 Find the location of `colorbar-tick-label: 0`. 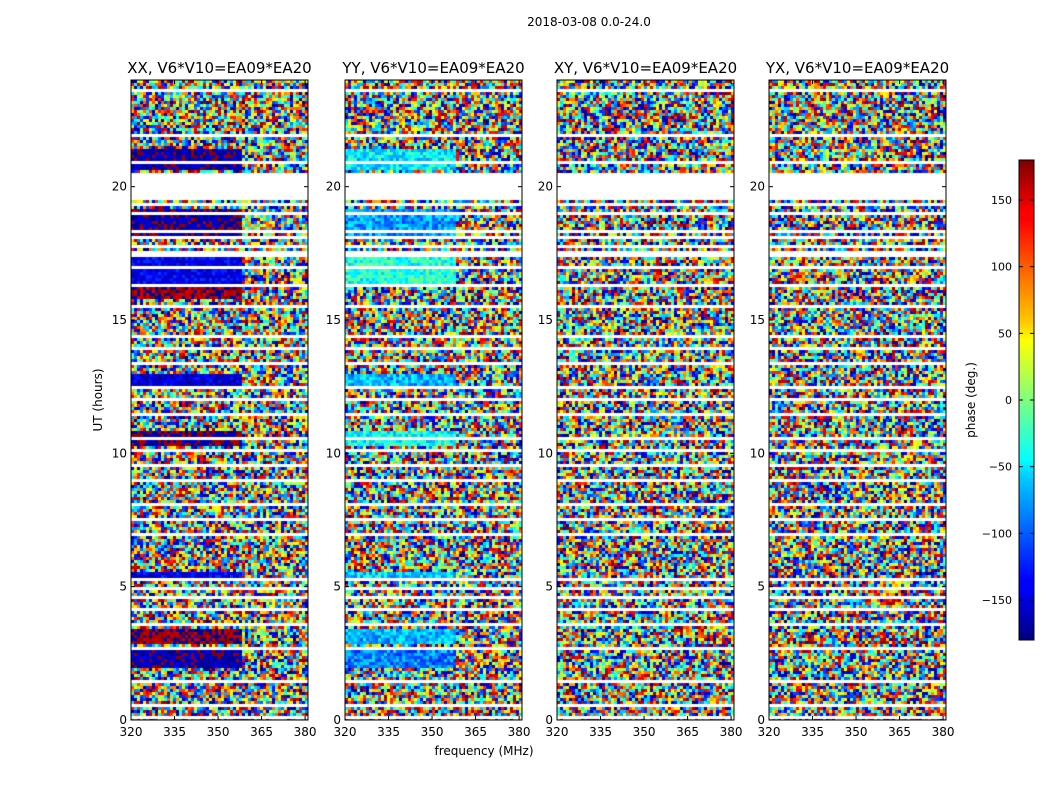

colorbar-tick-label: 0 is located at coordinates (1008, 400).